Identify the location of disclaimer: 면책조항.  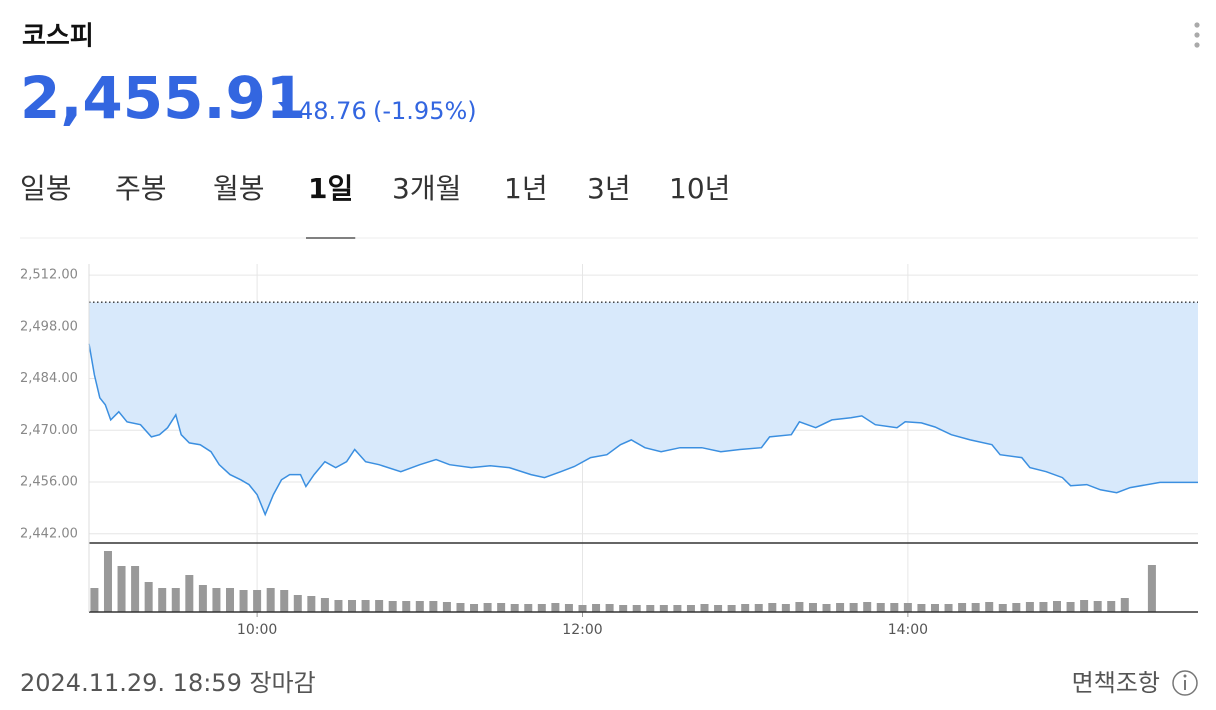
(1116, 683).